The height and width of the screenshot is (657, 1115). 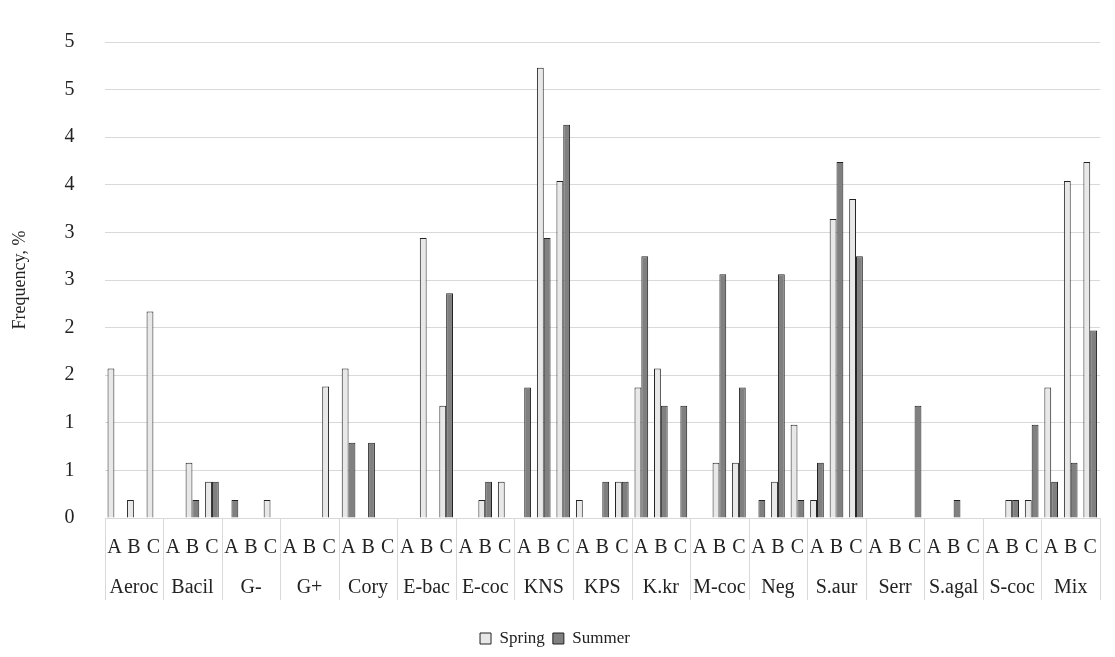 I want to click on text: E-coc, so click(x=485, y=586).